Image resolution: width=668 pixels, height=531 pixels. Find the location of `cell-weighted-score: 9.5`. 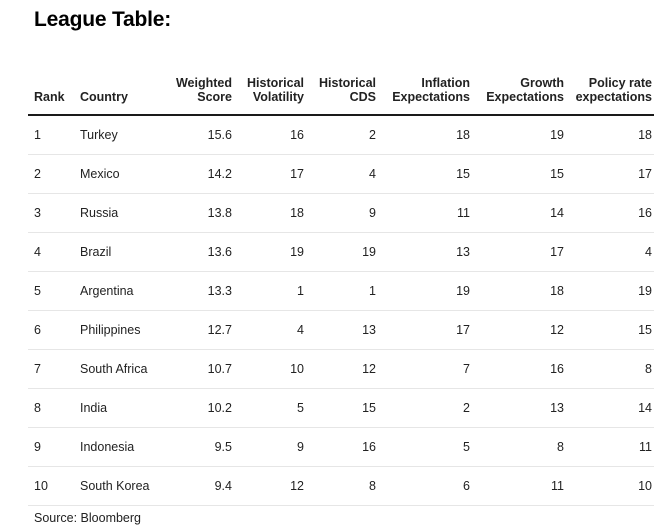

cell-weighted-score: 9.5 is located at coordinates (198, 447).